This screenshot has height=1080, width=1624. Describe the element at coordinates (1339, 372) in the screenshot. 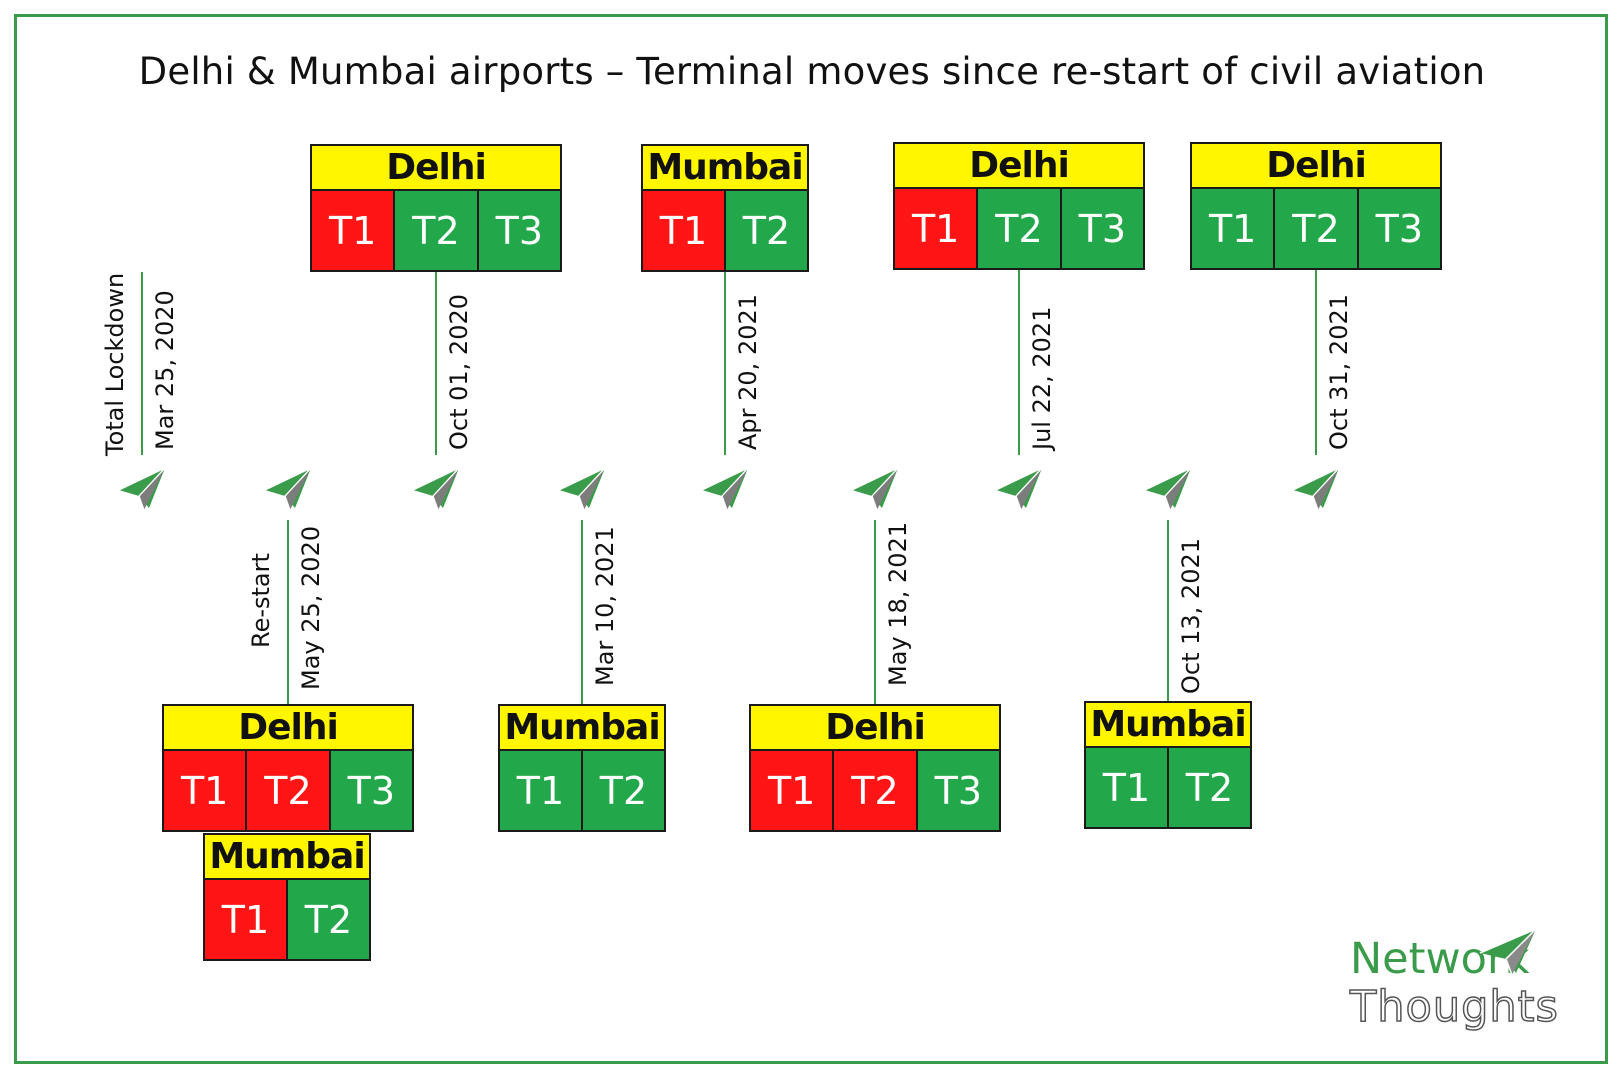

I see `event-date: Oct 31, 2021` at that location.